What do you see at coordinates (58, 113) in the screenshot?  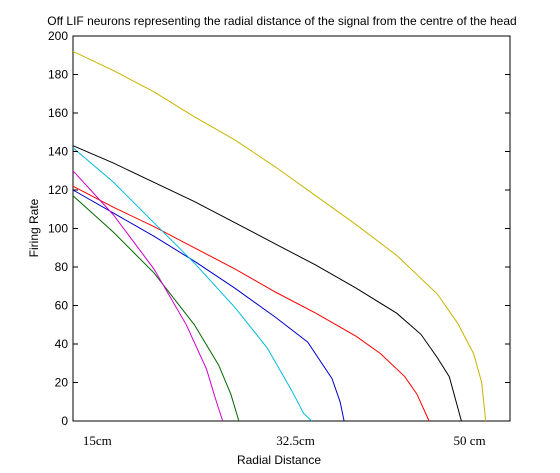 I see `y-tick-label: 160` at bounding box center [58, 113].